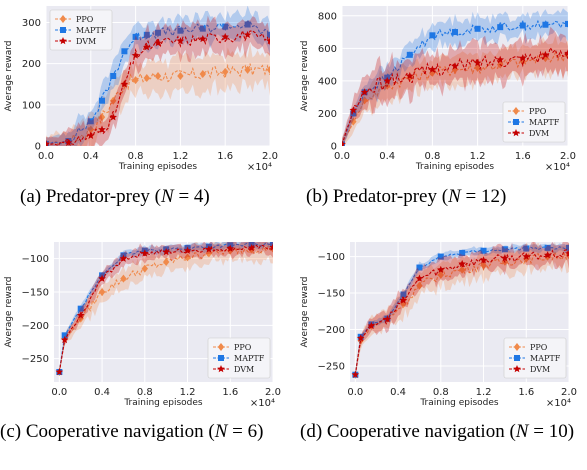 The image size is (587, 470). I want to click on y-tick-label: 100, so click(31, 105).